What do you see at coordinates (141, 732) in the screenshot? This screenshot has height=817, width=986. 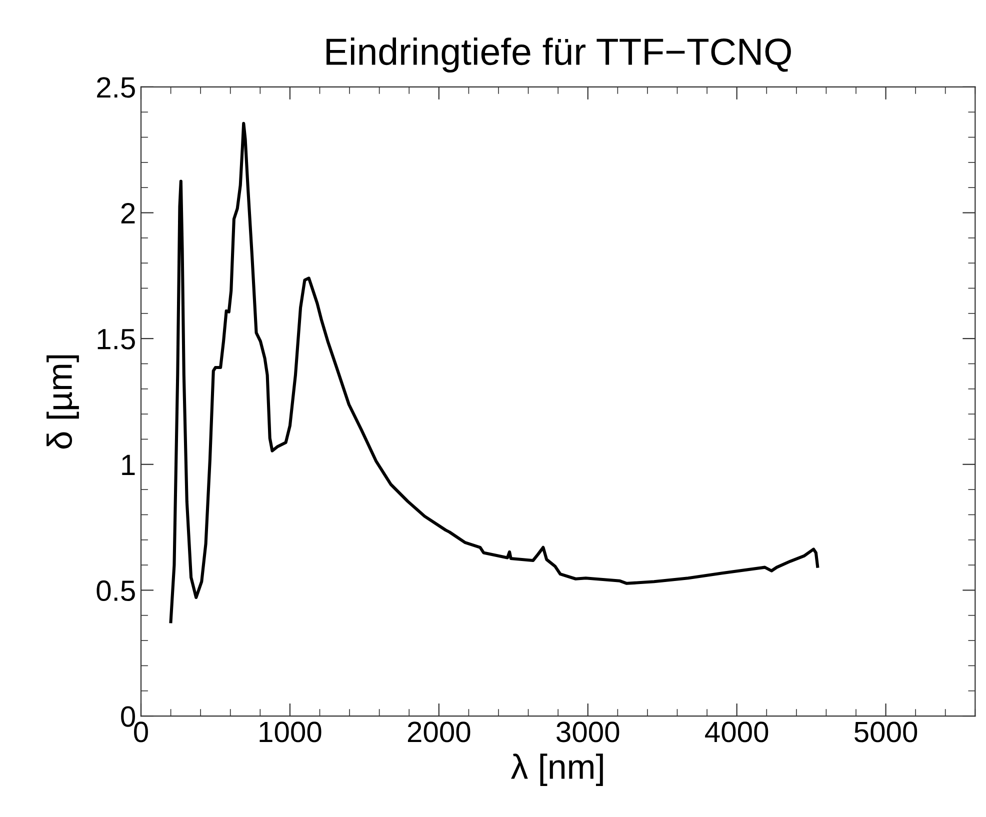 I see `x-tick-label: 0` at bounding box center [141, 732].